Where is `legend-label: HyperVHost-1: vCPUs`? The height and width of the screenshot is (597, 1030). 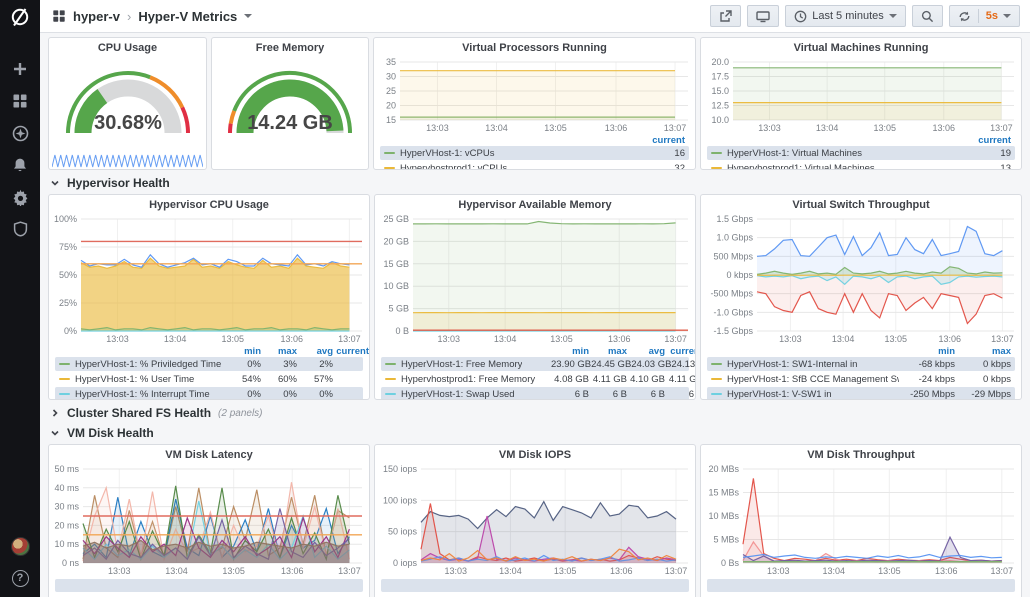
legend-label: HyperVHost-1: vCPUs is located at coordinates (447, 153).